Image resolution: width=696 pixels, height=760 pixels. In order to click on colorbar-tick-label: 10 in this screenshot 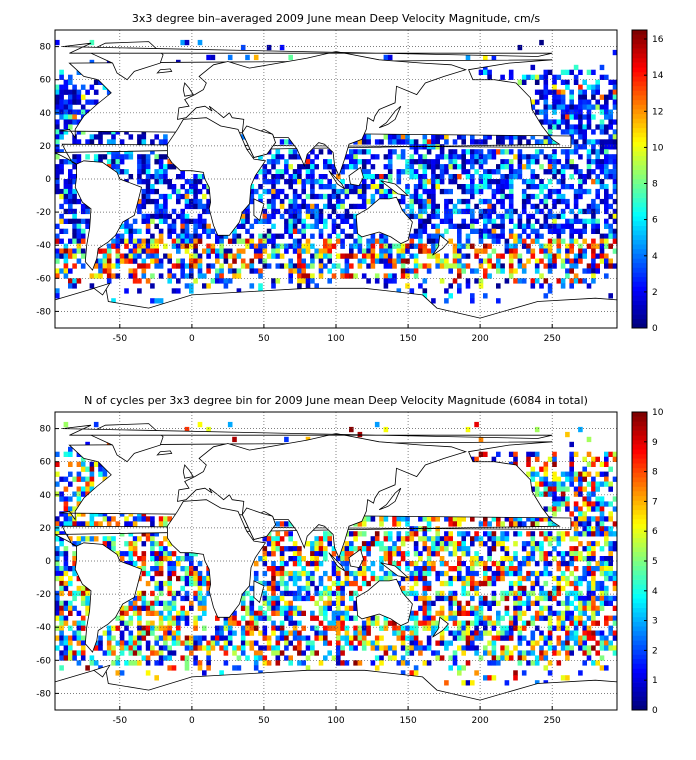, I will do `click(658, 413)`.